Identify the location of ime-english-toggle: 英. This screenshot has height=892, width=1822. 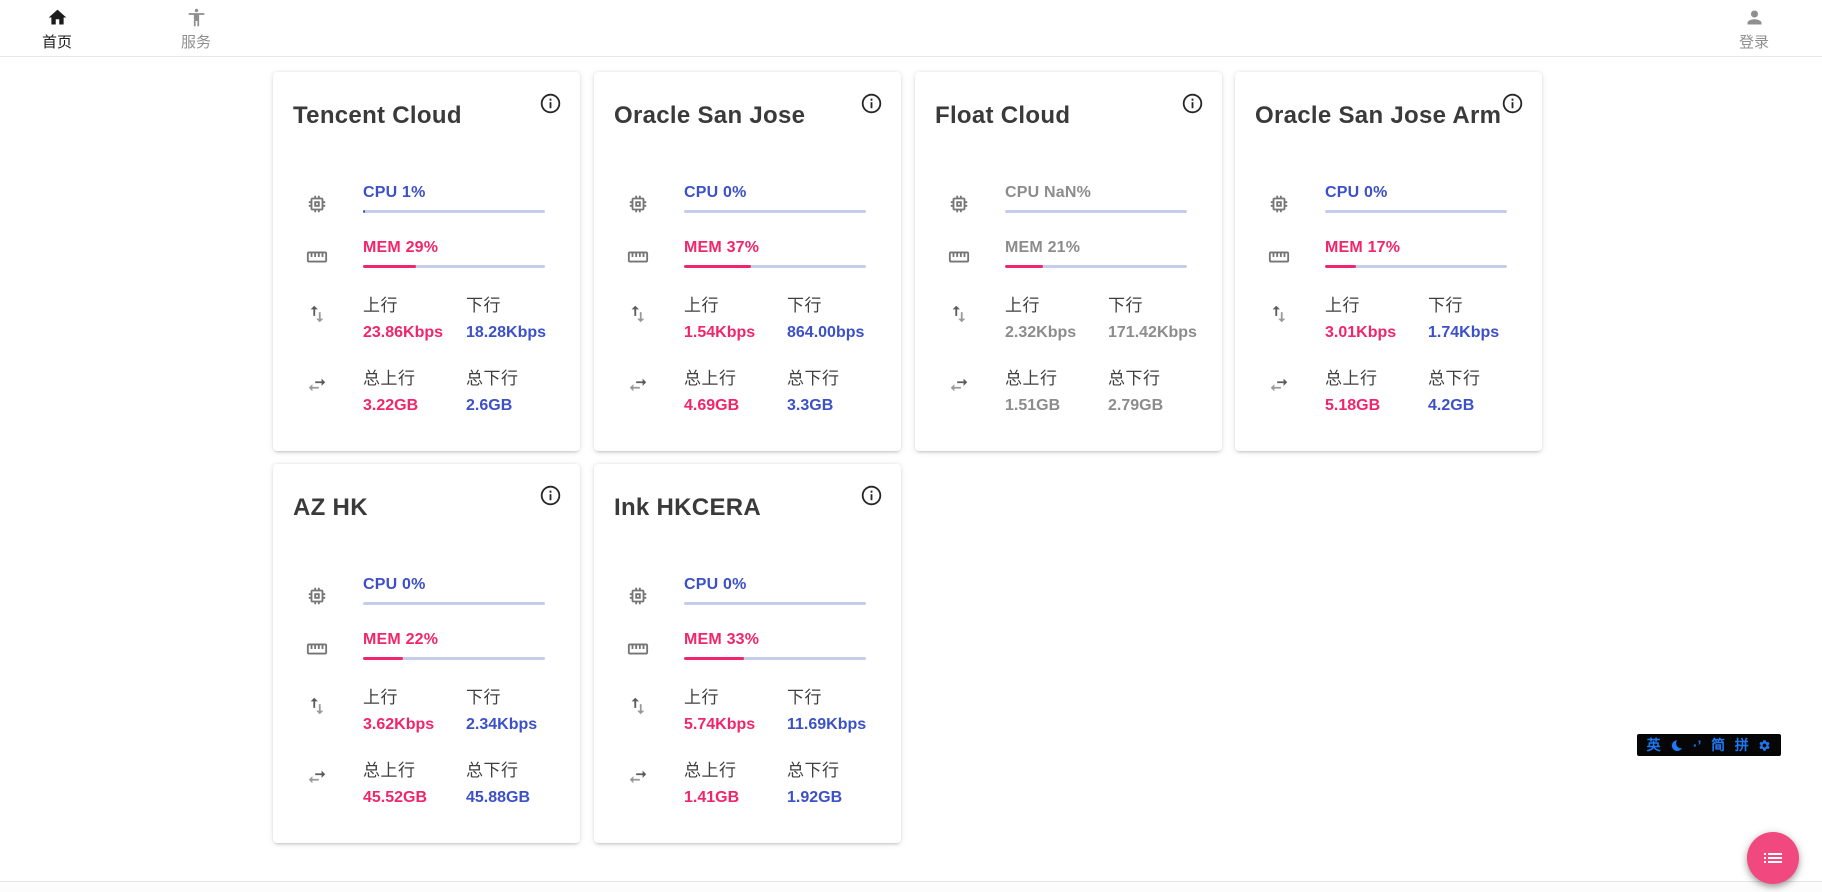
(1653, 745).